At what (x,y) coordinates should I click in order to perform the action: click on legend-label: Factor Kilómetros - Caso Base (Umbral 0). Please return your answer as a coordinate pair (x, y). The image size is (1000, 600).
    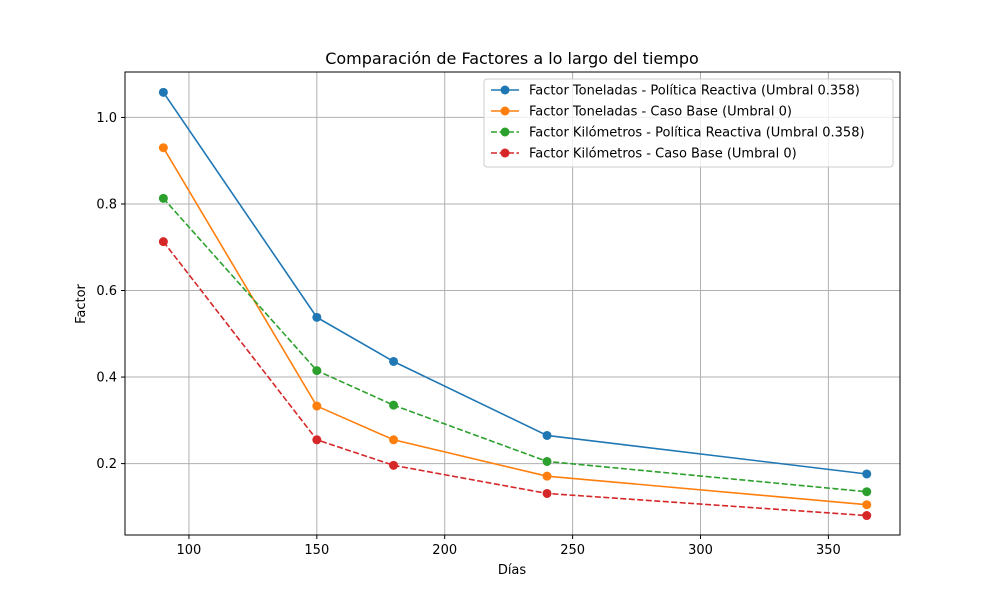
    Looking at the image, I should click on (663, 154).